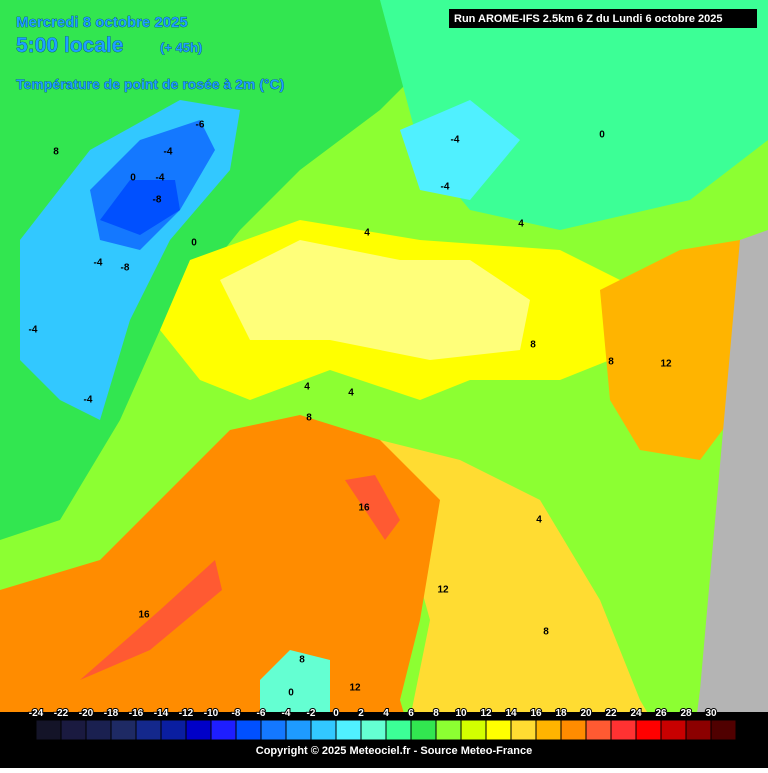 The image size is (768, 773). I want to click on legend-tick-label: -4, so click(286, 713).